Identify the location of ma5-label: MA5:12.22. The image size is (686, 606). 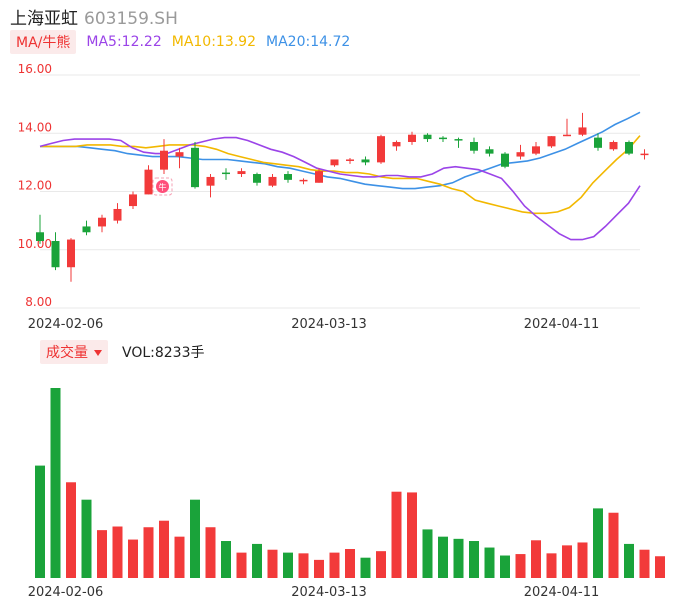
(124, 42).